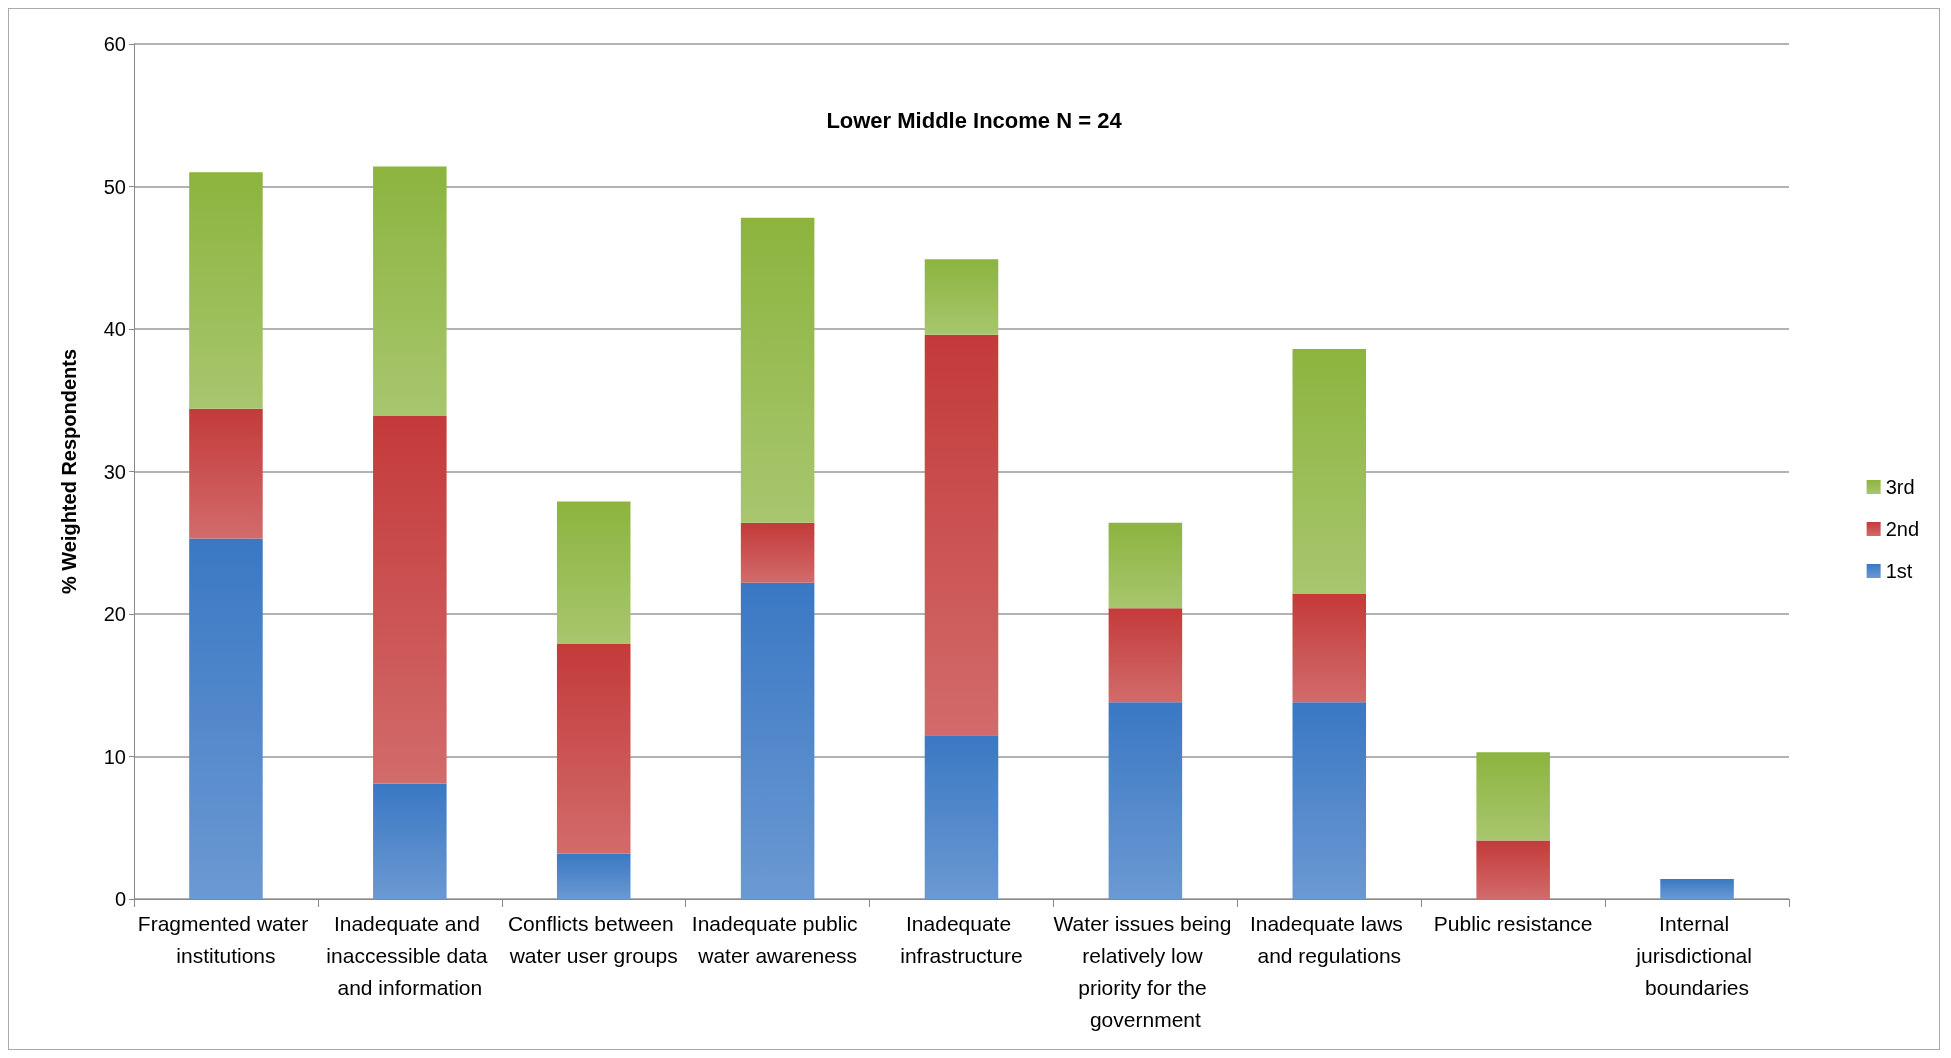 The image size is (1951, 1058). I want to click on x-tick-label: Inadequate and inaccessible data and information, so click(410, 955).